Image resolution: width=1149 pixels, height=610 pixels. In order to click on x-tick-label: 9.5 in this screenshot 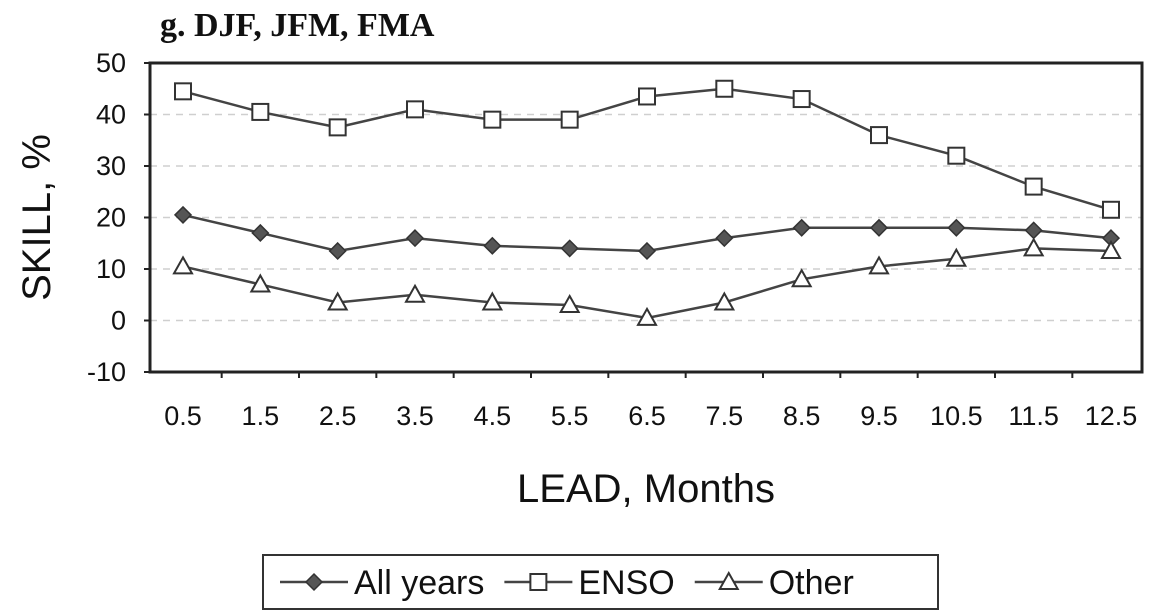, I will do `click(879, 416)`.